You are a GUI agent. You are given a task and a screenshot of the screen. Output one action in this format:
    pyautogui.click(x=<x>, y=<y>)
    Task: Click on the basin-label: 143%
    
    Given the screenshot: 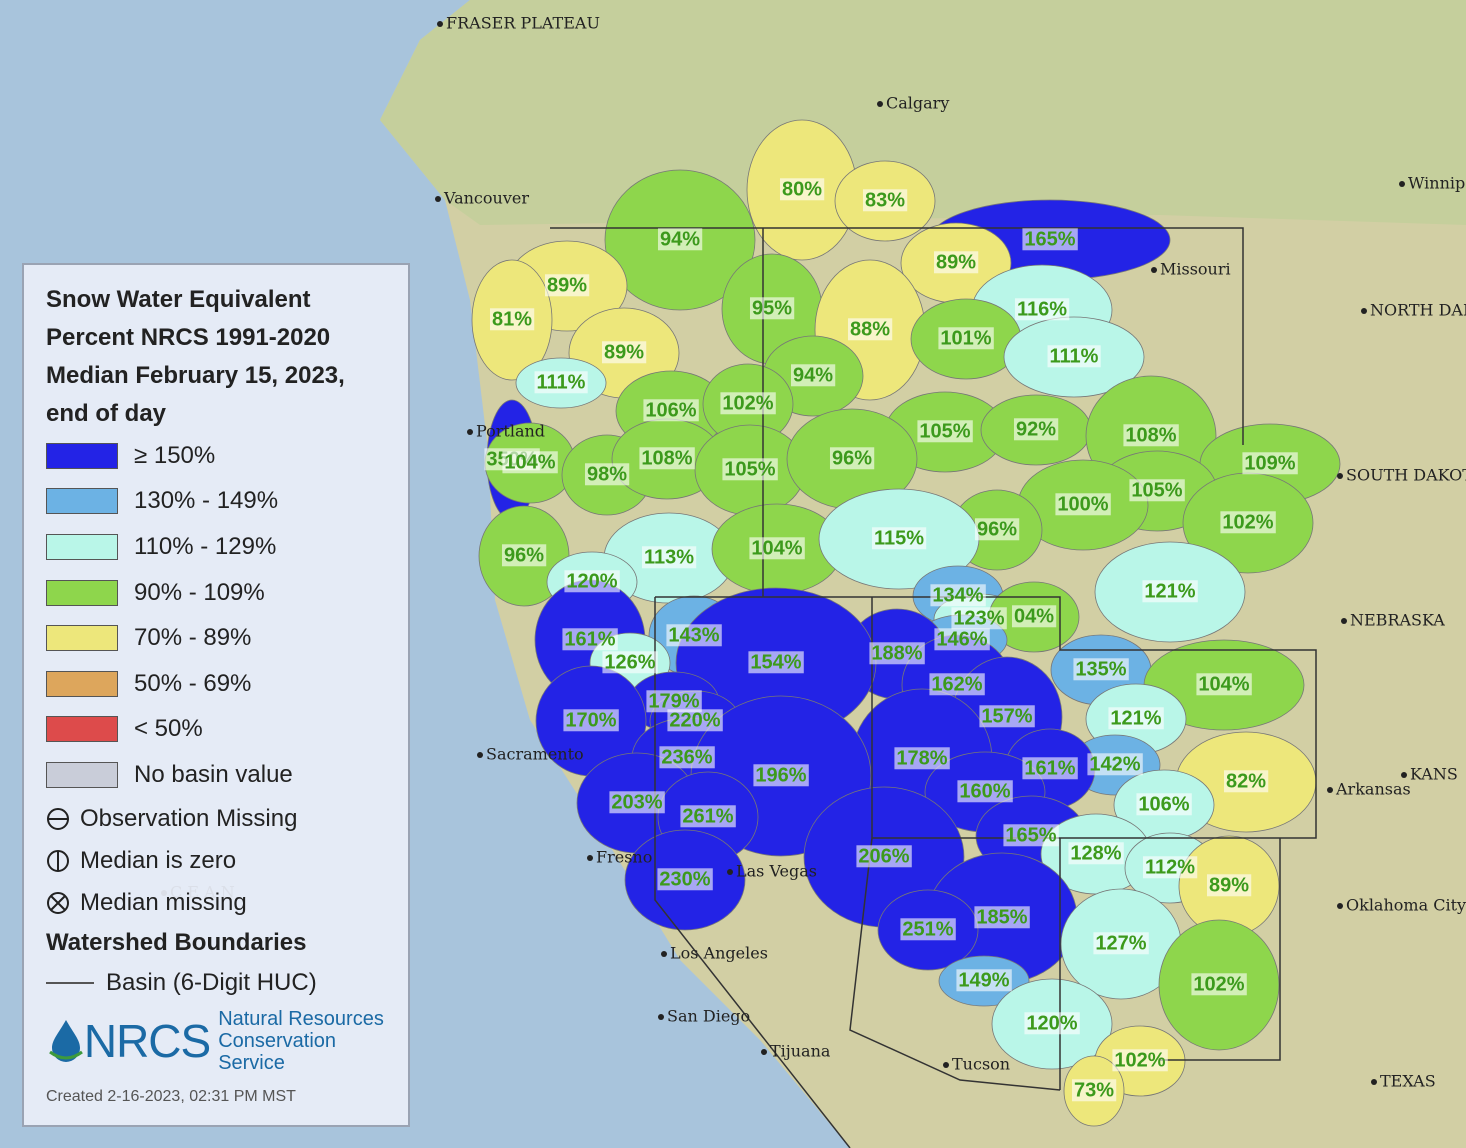 What is the action you would take?
    pyautogui.click(x=693, y=635)
    